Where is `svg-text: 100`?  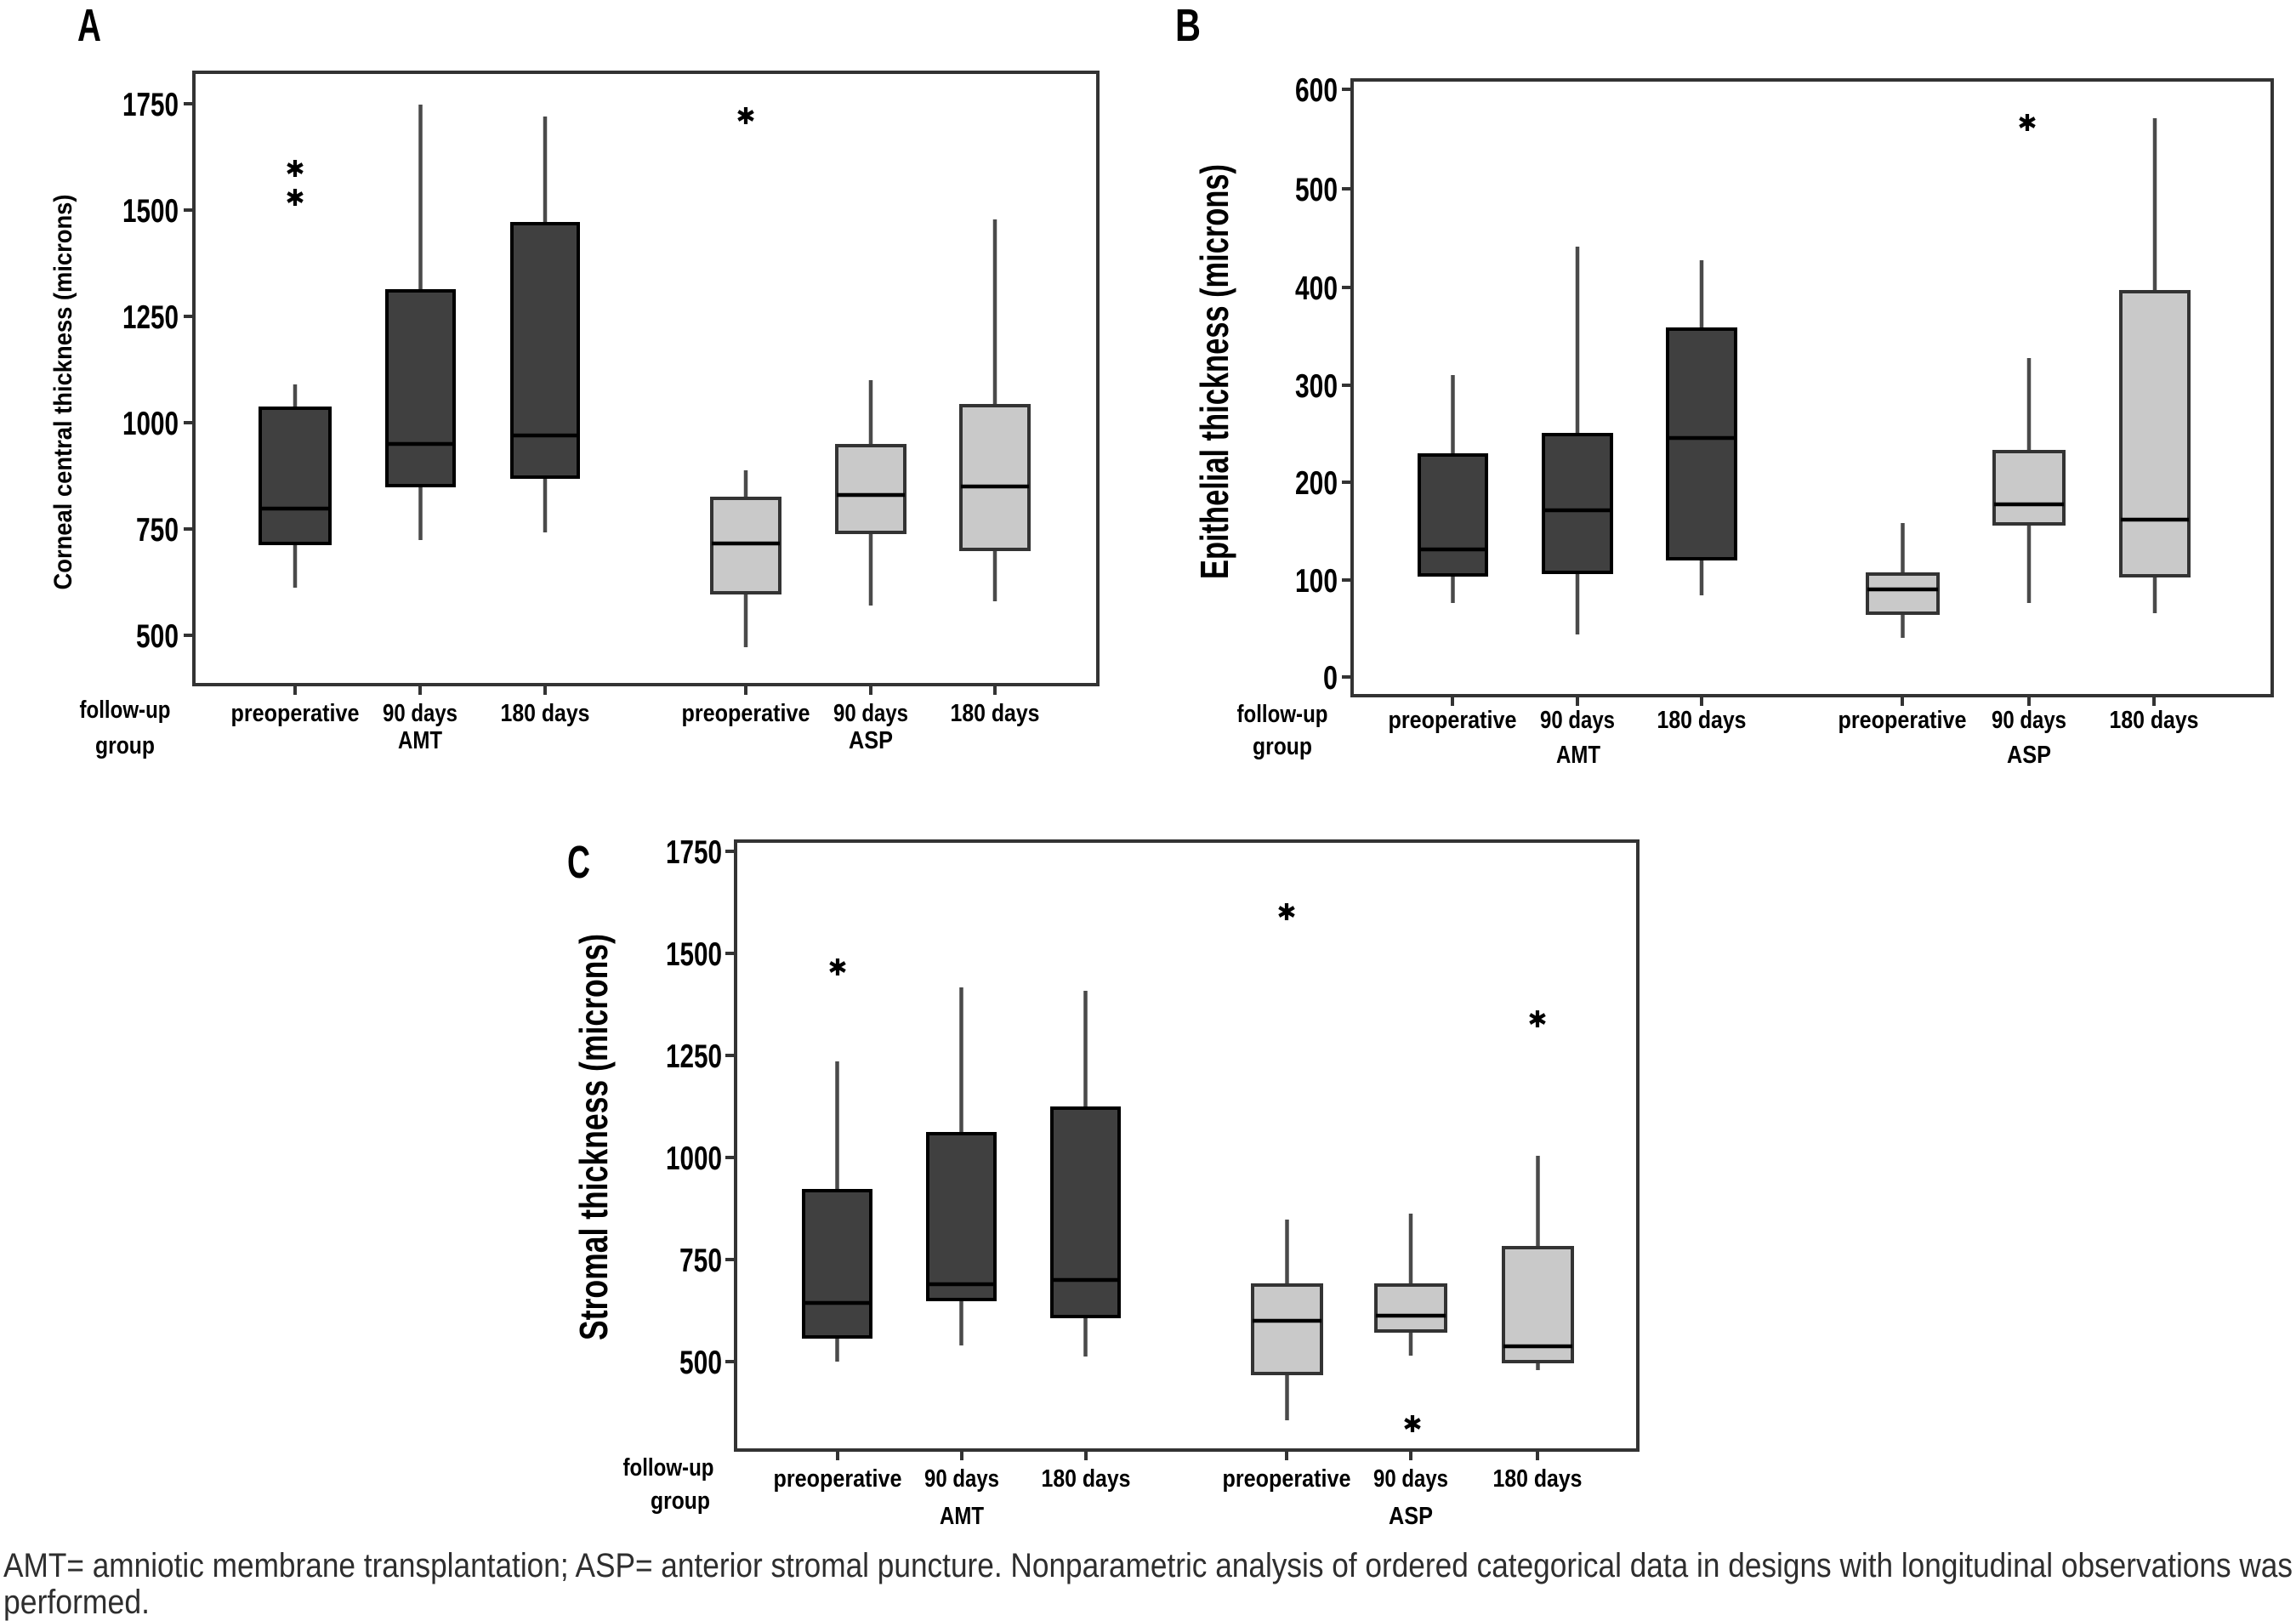
svg-text: 100 is located at coordinates (1316, 582).